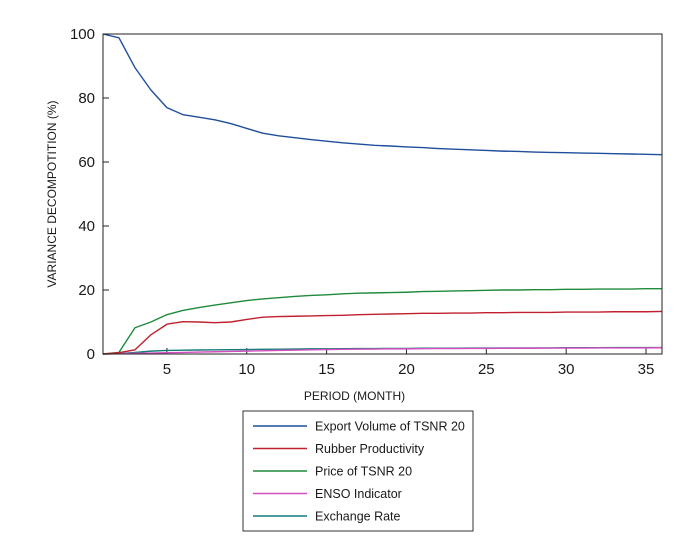 This screenshot has height=545, width=679. What do you see at coordinates (86, 98) in the screenshot?
I see `y-tick-label: 80` at bounding box center [86, 98].